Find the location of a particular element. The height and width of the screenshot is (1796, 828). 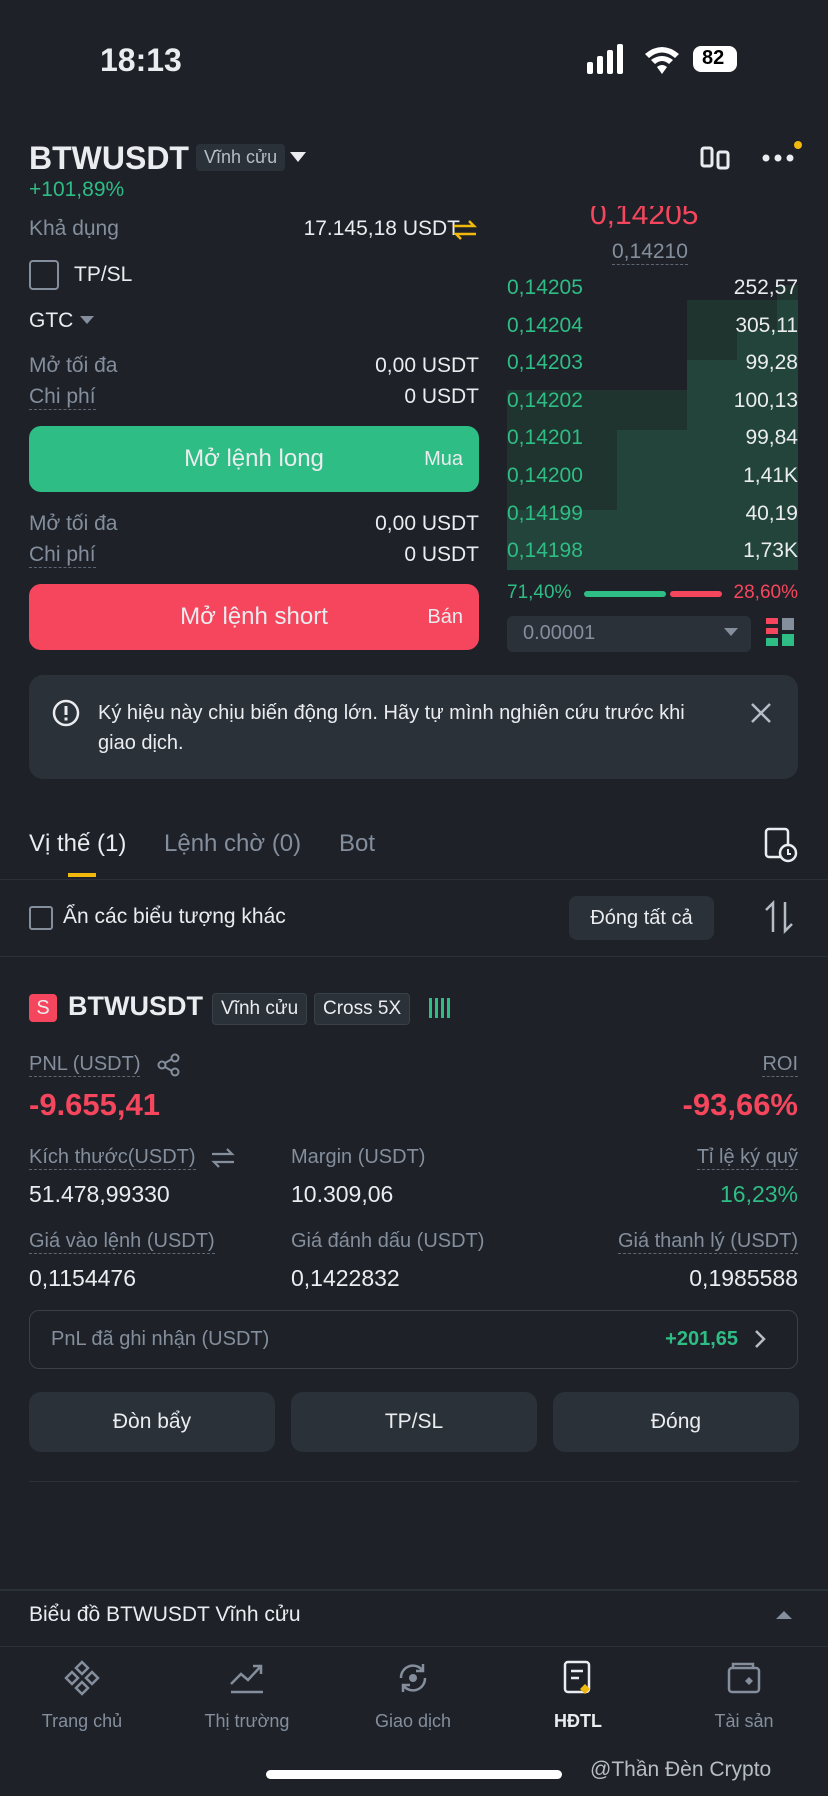

available-value: 17.145,18 USDT is located at coordinates (381, 228).